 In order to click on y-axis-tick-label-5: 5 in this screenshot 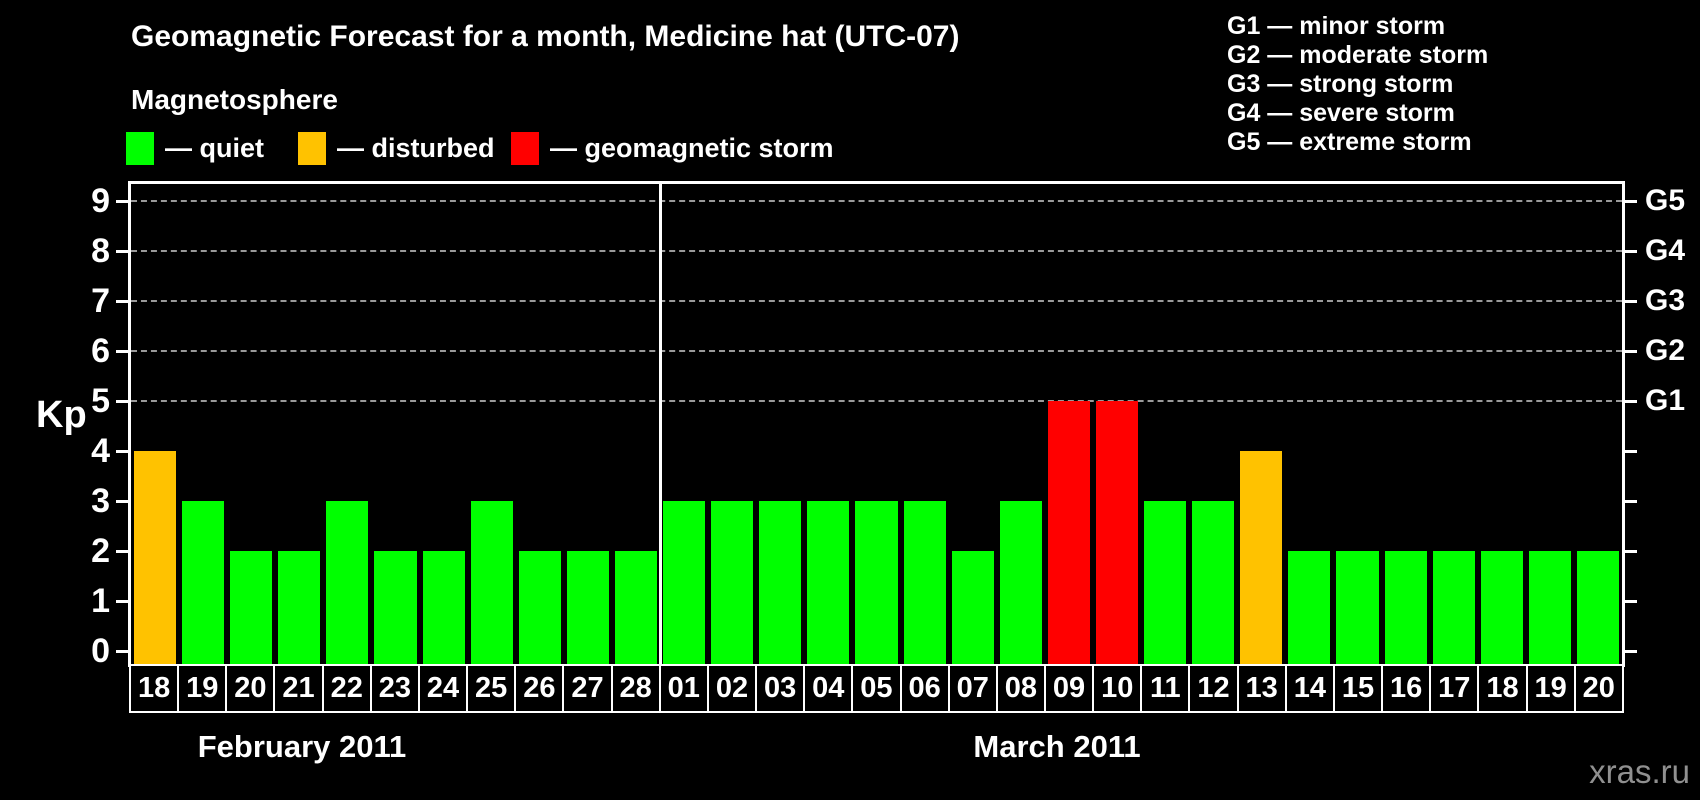, I will do `click(100, 401)`.